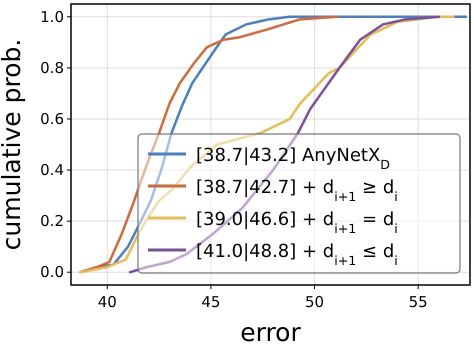  Describe the element at coordinates (293, 158) in the screenshot. I see `legend-label: [38.7|43.2] AnyNetX$_{D}$` at that location.